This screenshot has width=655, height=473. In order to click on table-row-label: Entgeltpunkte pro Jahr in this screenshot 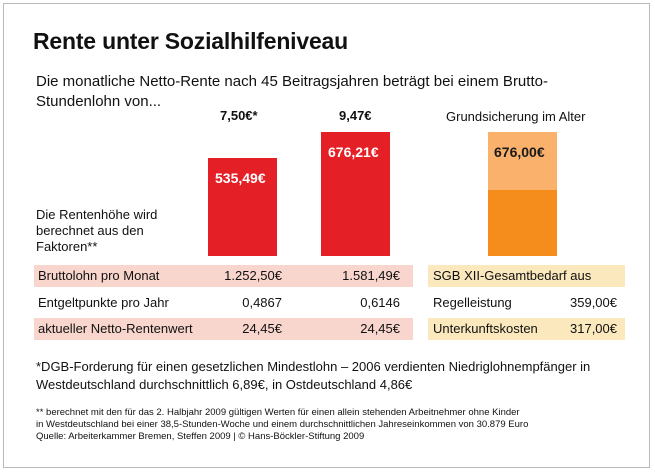, I will do `click(103, 302)`.